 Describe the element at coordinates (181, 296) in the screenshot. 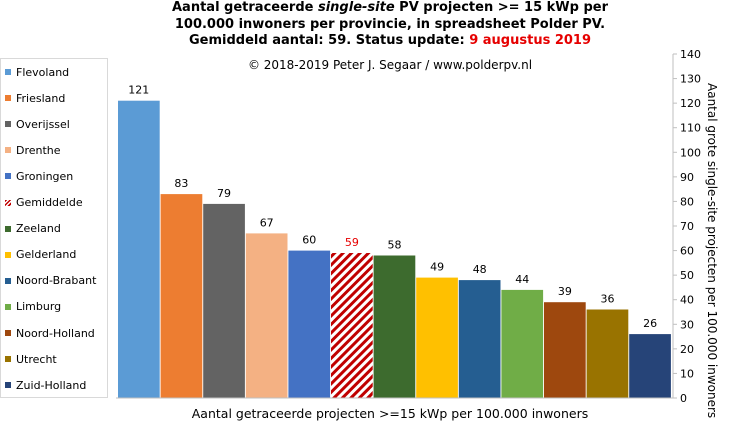

I see `bar-friesland` at that location.